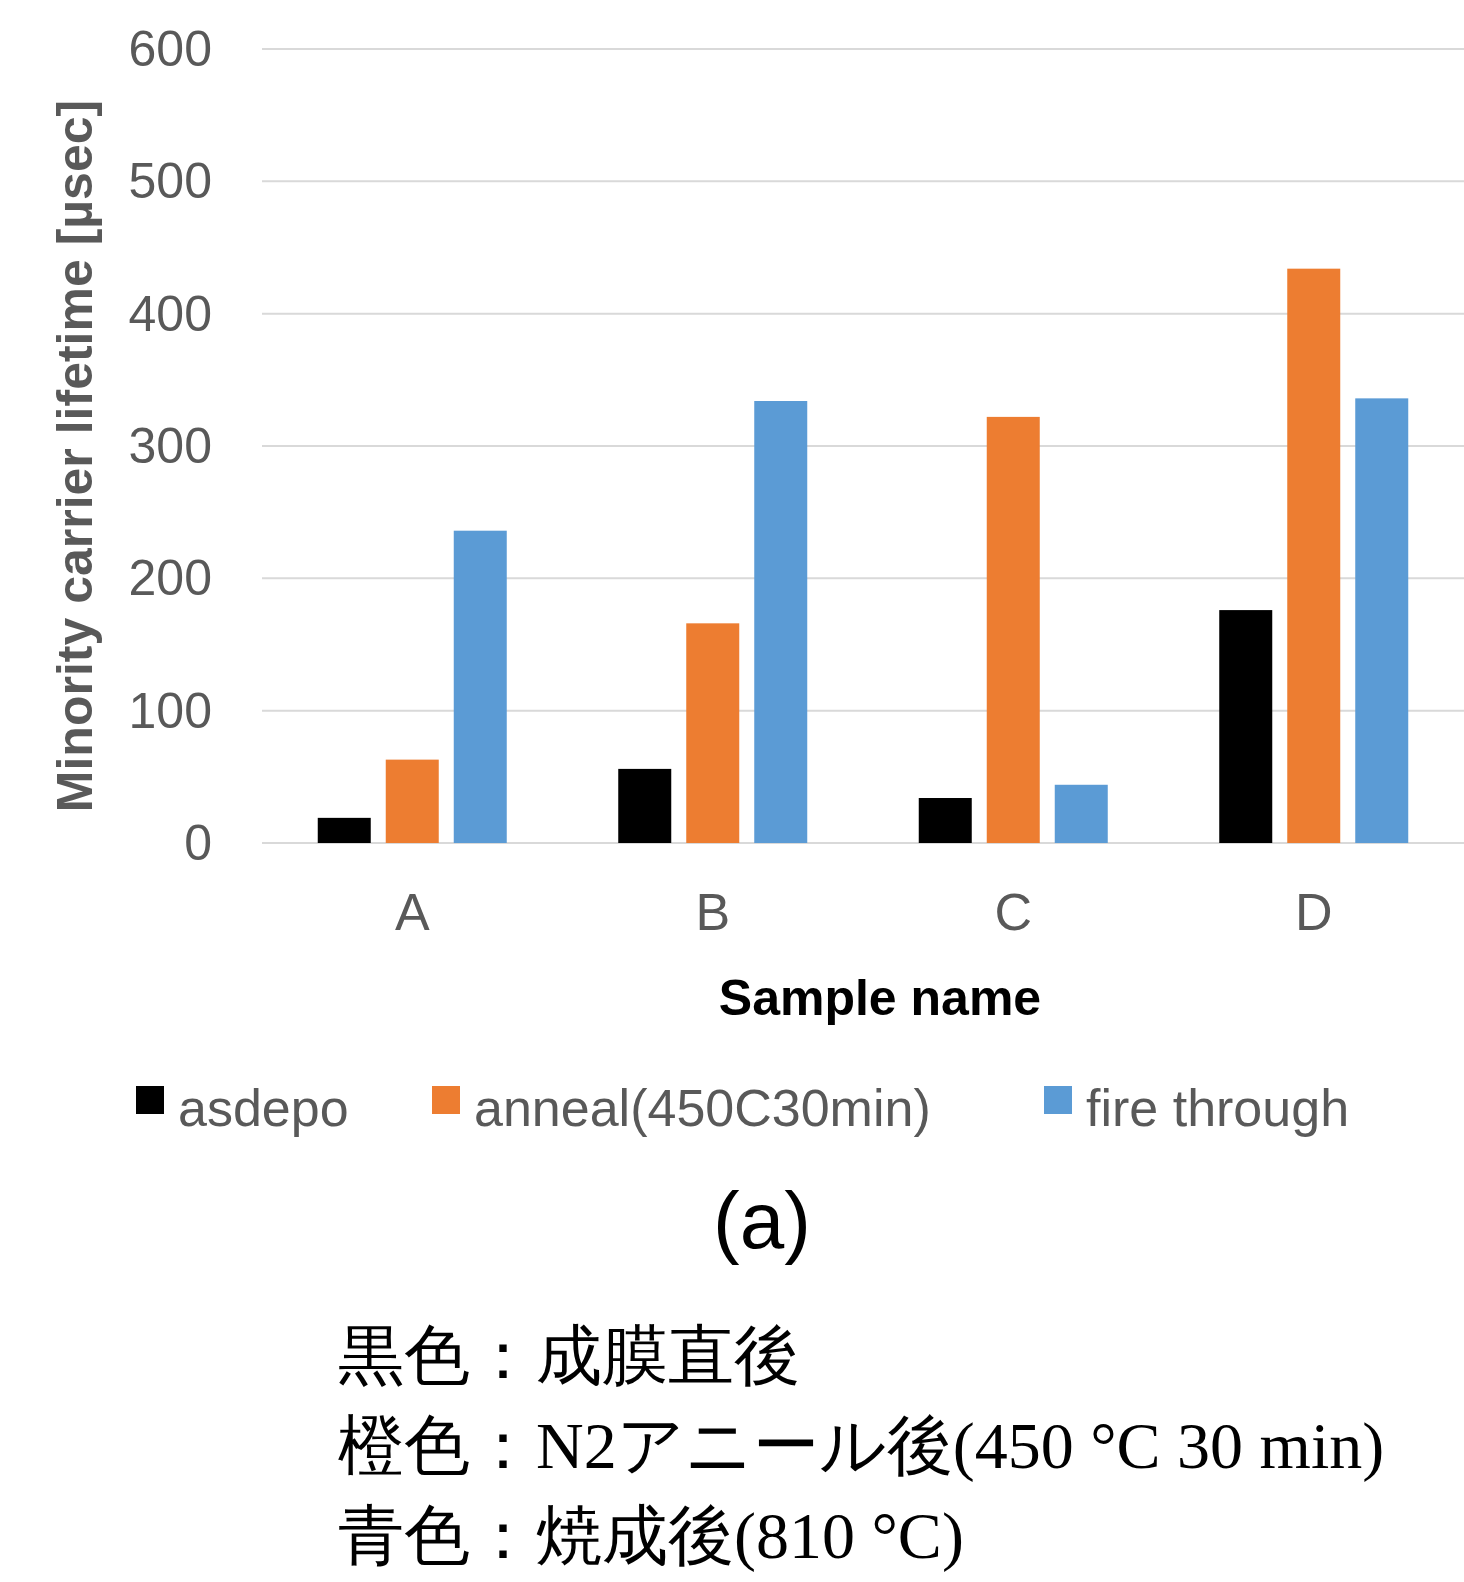 The width and height of the screenshot is (1464, 1582). Describe the element at coordinates (198, 843) in the screenshot. I see `y-tick-label: 0` at that location.